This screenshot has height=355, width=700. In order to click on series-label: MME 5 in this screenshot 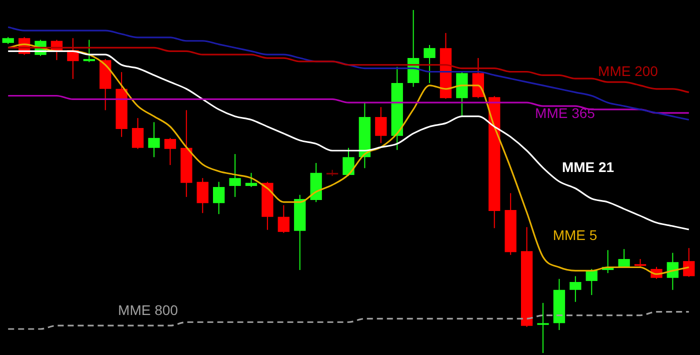, I will do `click(575, 234)`.